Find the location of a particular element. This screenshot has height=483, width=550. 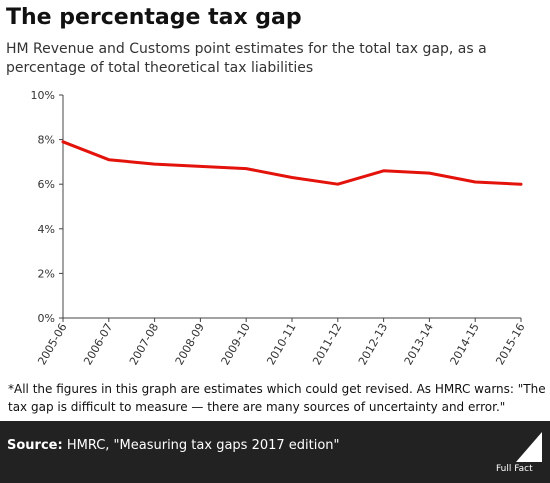

x-tick-label: 2013-14 is located at coordinates (419, 344).